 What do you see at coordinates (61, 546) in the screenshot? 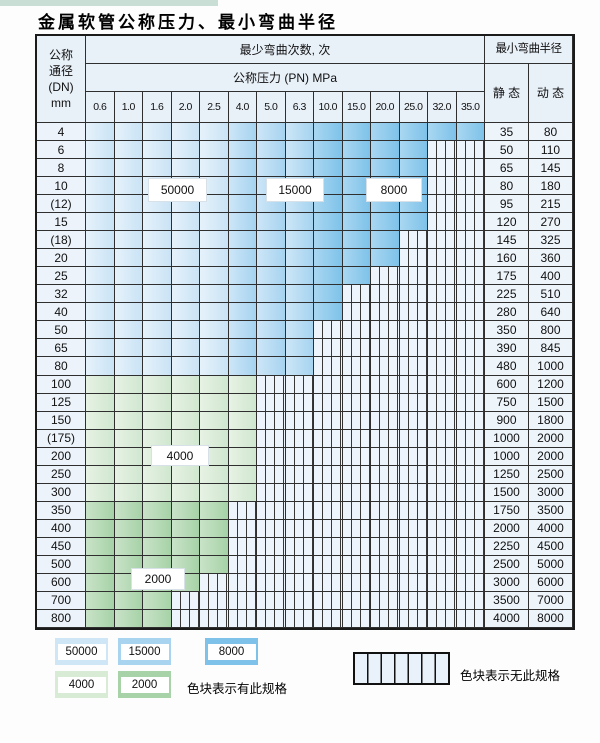
I see `dn-cell: 450` at bounding box center [61, 546].